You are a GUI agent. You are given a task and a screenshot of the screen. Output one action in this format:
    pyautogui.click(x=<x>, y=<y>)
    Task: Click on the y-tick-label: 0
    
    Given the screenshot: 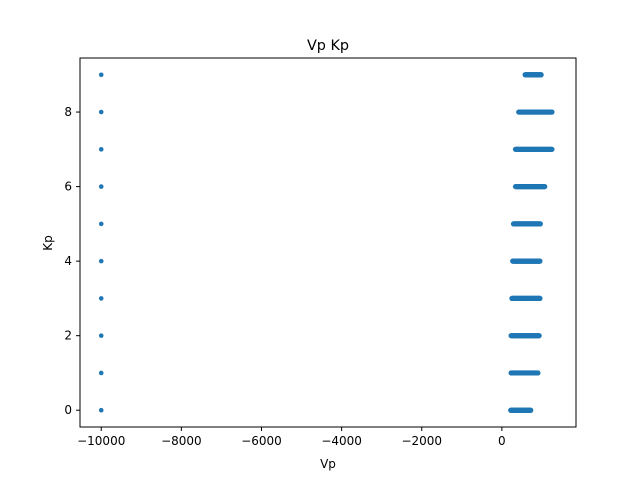 What is the action you would take?
    pyautogui.click(x=68, y=410)
    